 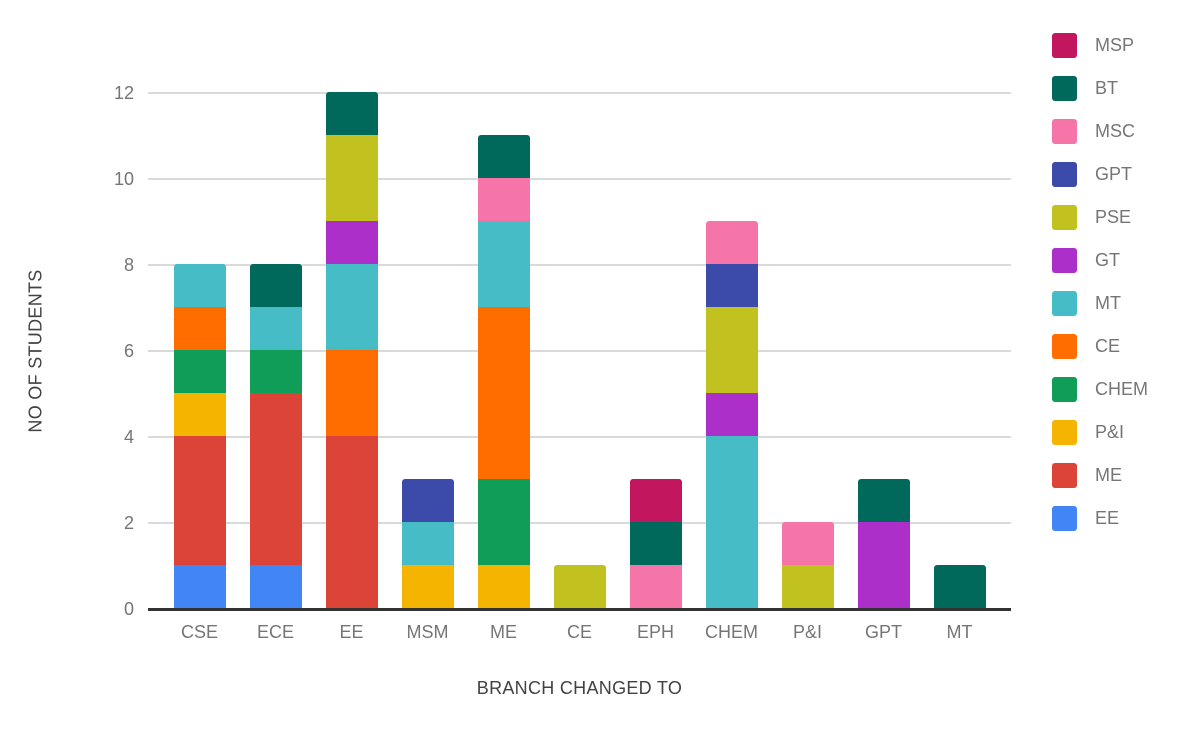 I want to click on legend-swatch-CE, so click(x=1064, y=346).